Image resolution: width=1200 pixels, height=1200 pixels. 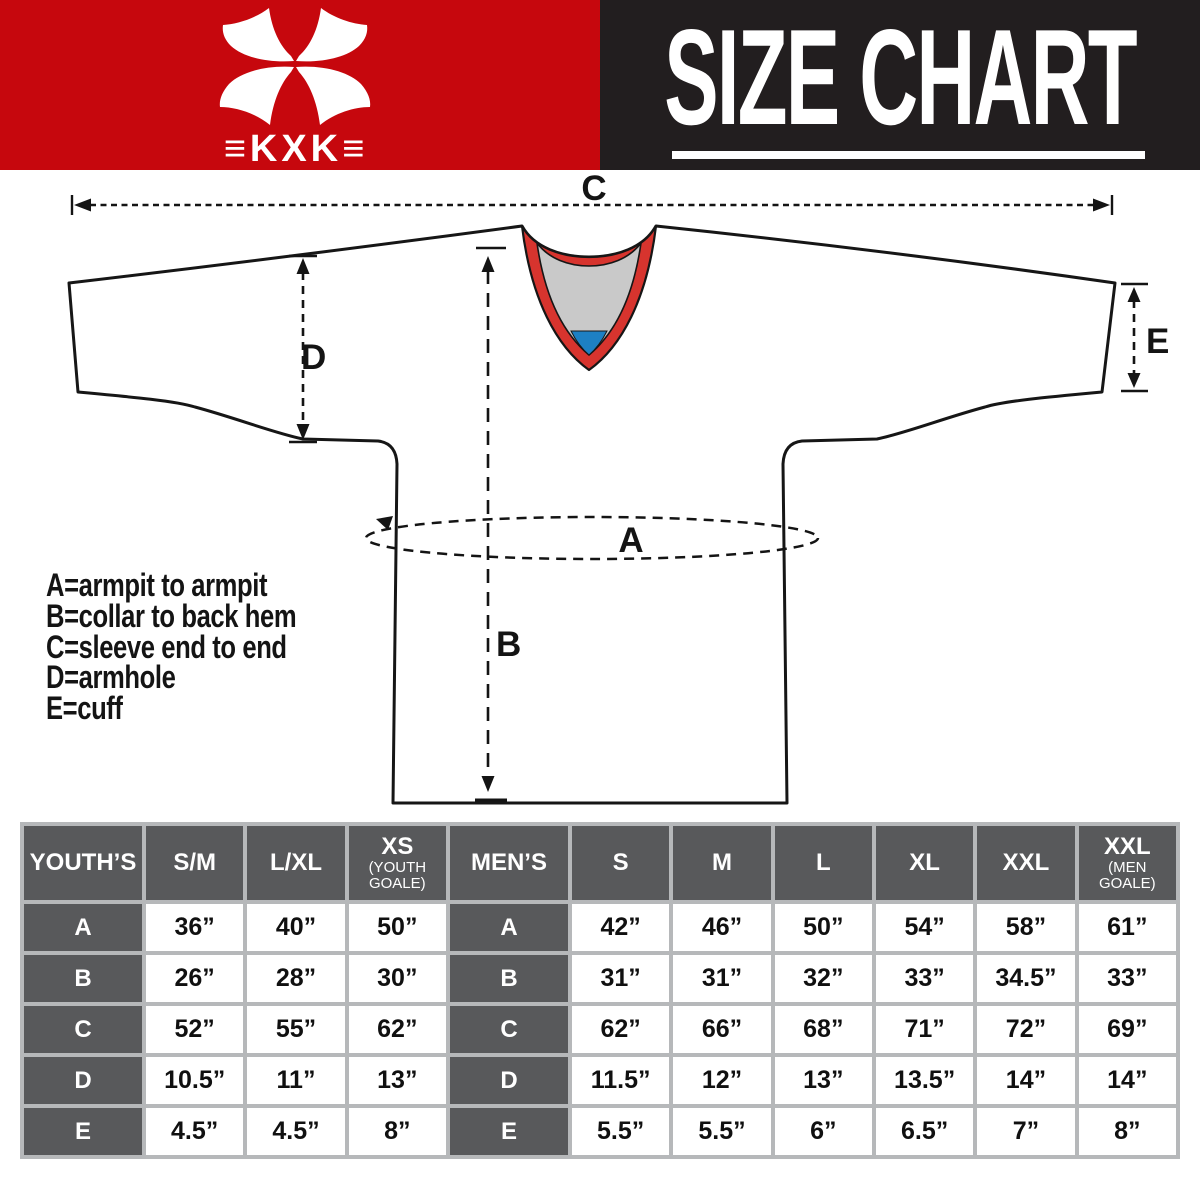 I want to click on column-header-sublabel: (YOUTH GOALE), so click(x=397, y=875).